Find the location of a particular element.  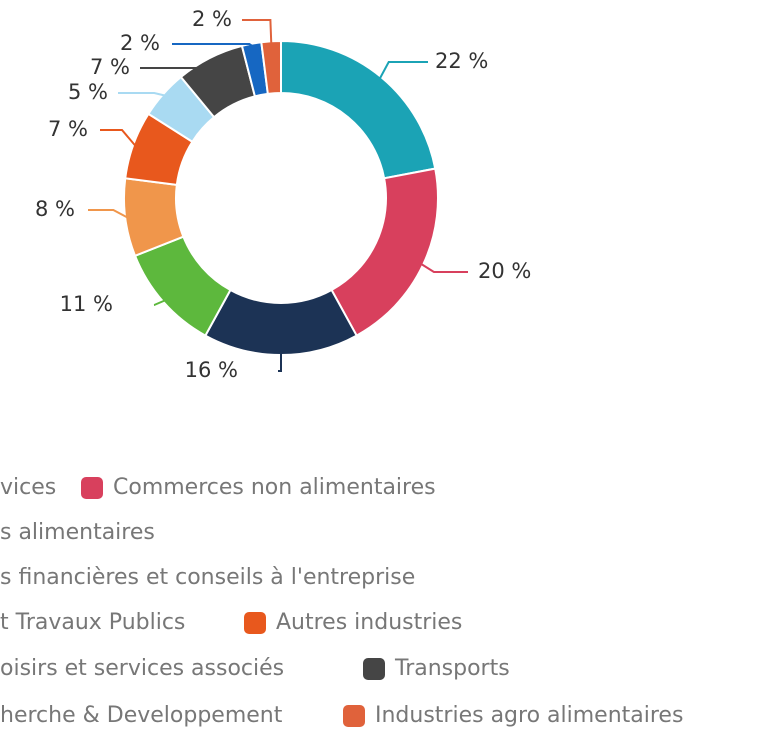

data-label: 16 % is located at coordinates (211, 370).